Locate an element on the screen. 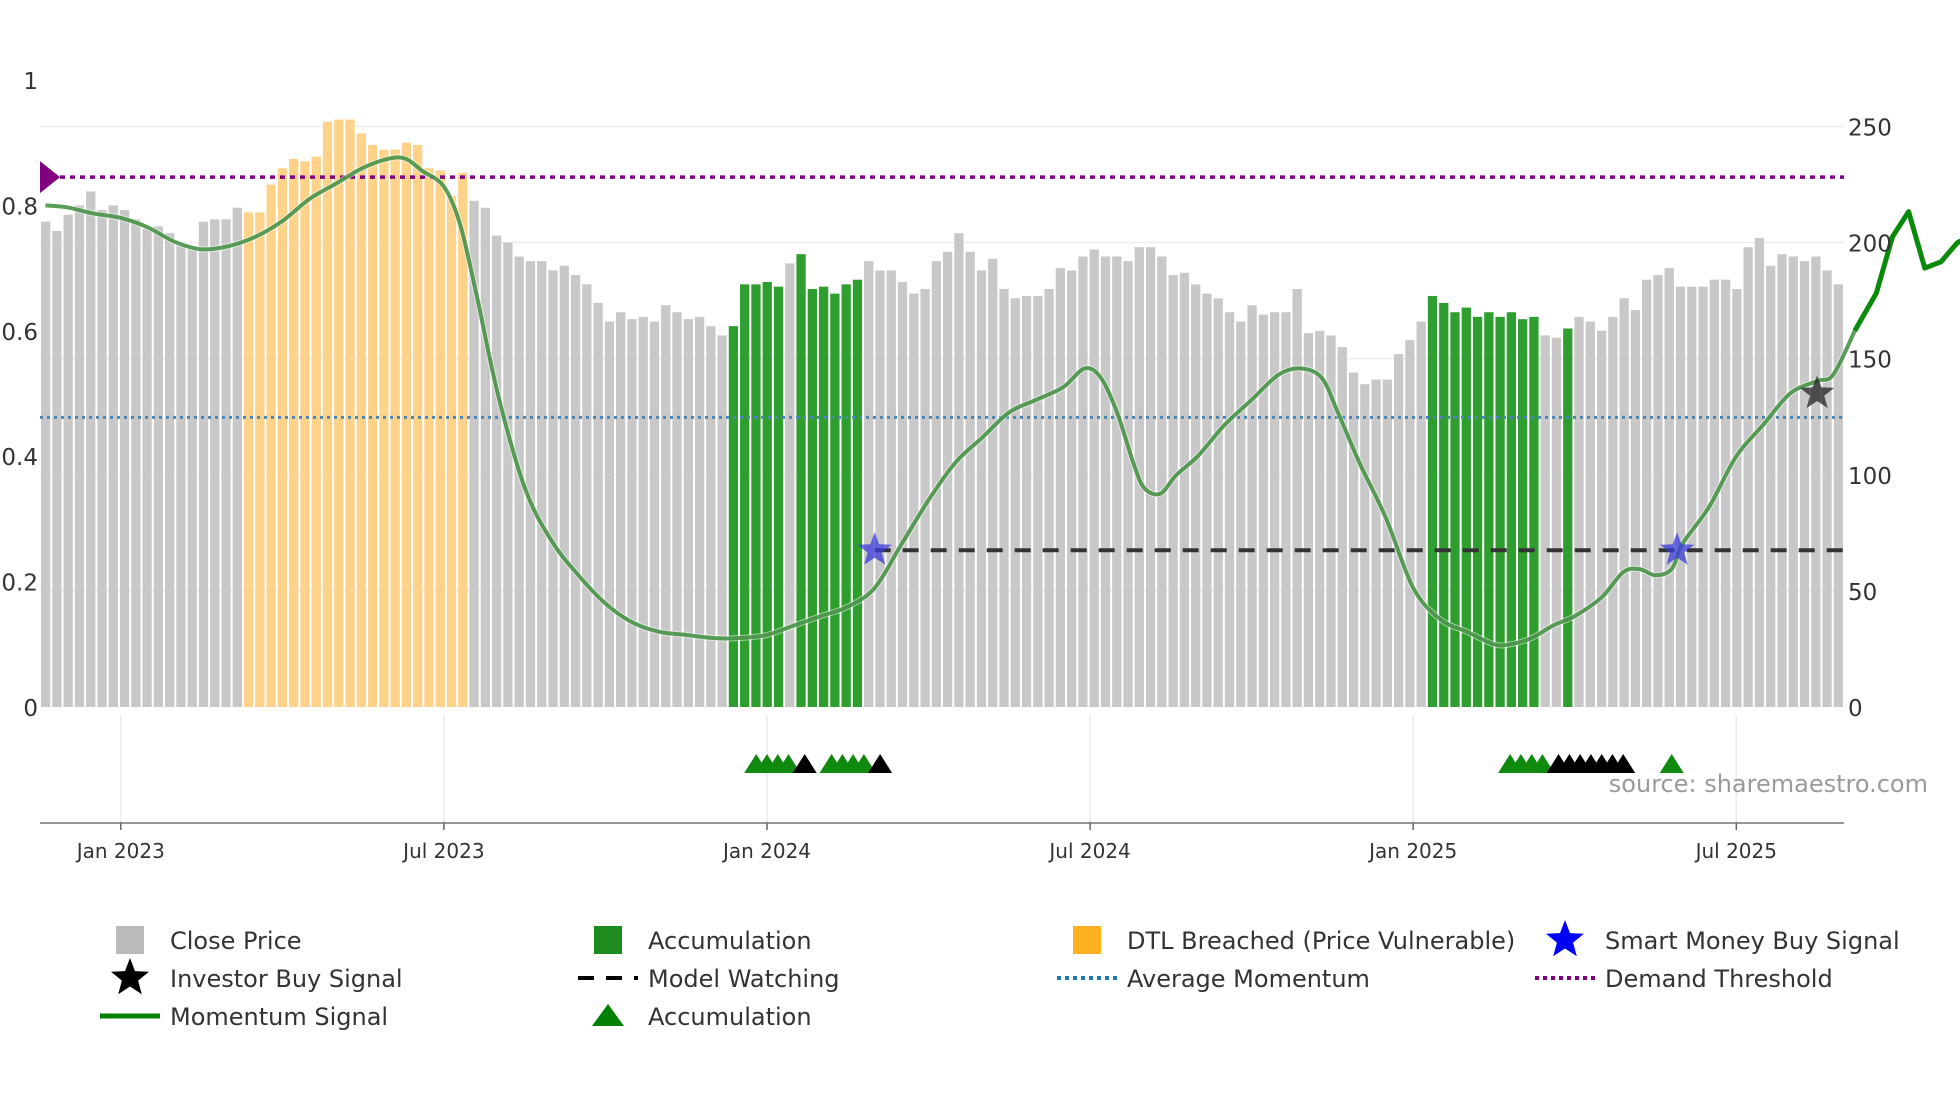  left-axis-tick-label: 0.4 is located at coordinates (19, 458).